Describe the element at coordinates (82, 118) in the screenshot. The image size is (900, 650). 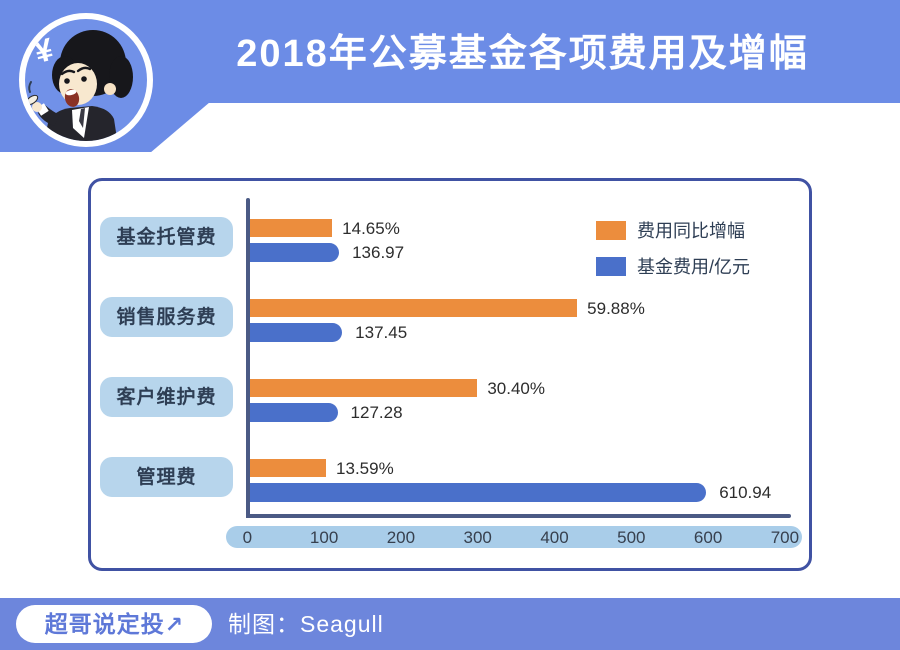
I see `tie` at that location.